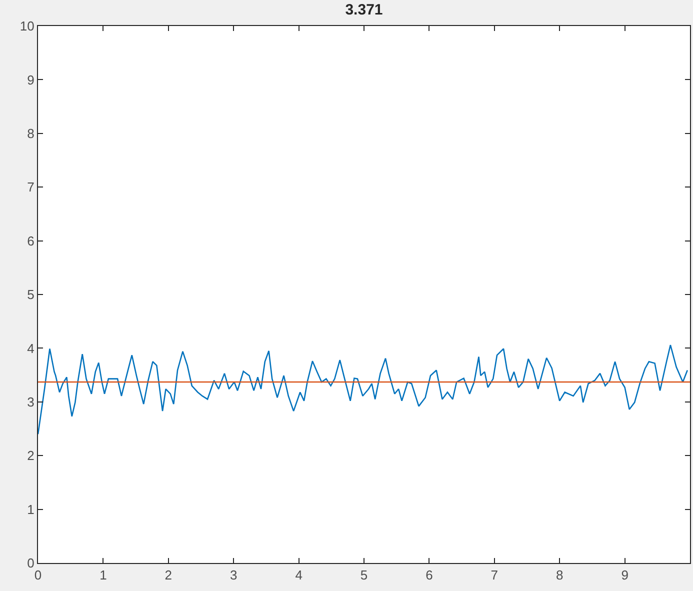  What do you see at coordinates (429, 575) in the screenshot?
I see `x-tick-label: 6` at bounding box center [429, 575].